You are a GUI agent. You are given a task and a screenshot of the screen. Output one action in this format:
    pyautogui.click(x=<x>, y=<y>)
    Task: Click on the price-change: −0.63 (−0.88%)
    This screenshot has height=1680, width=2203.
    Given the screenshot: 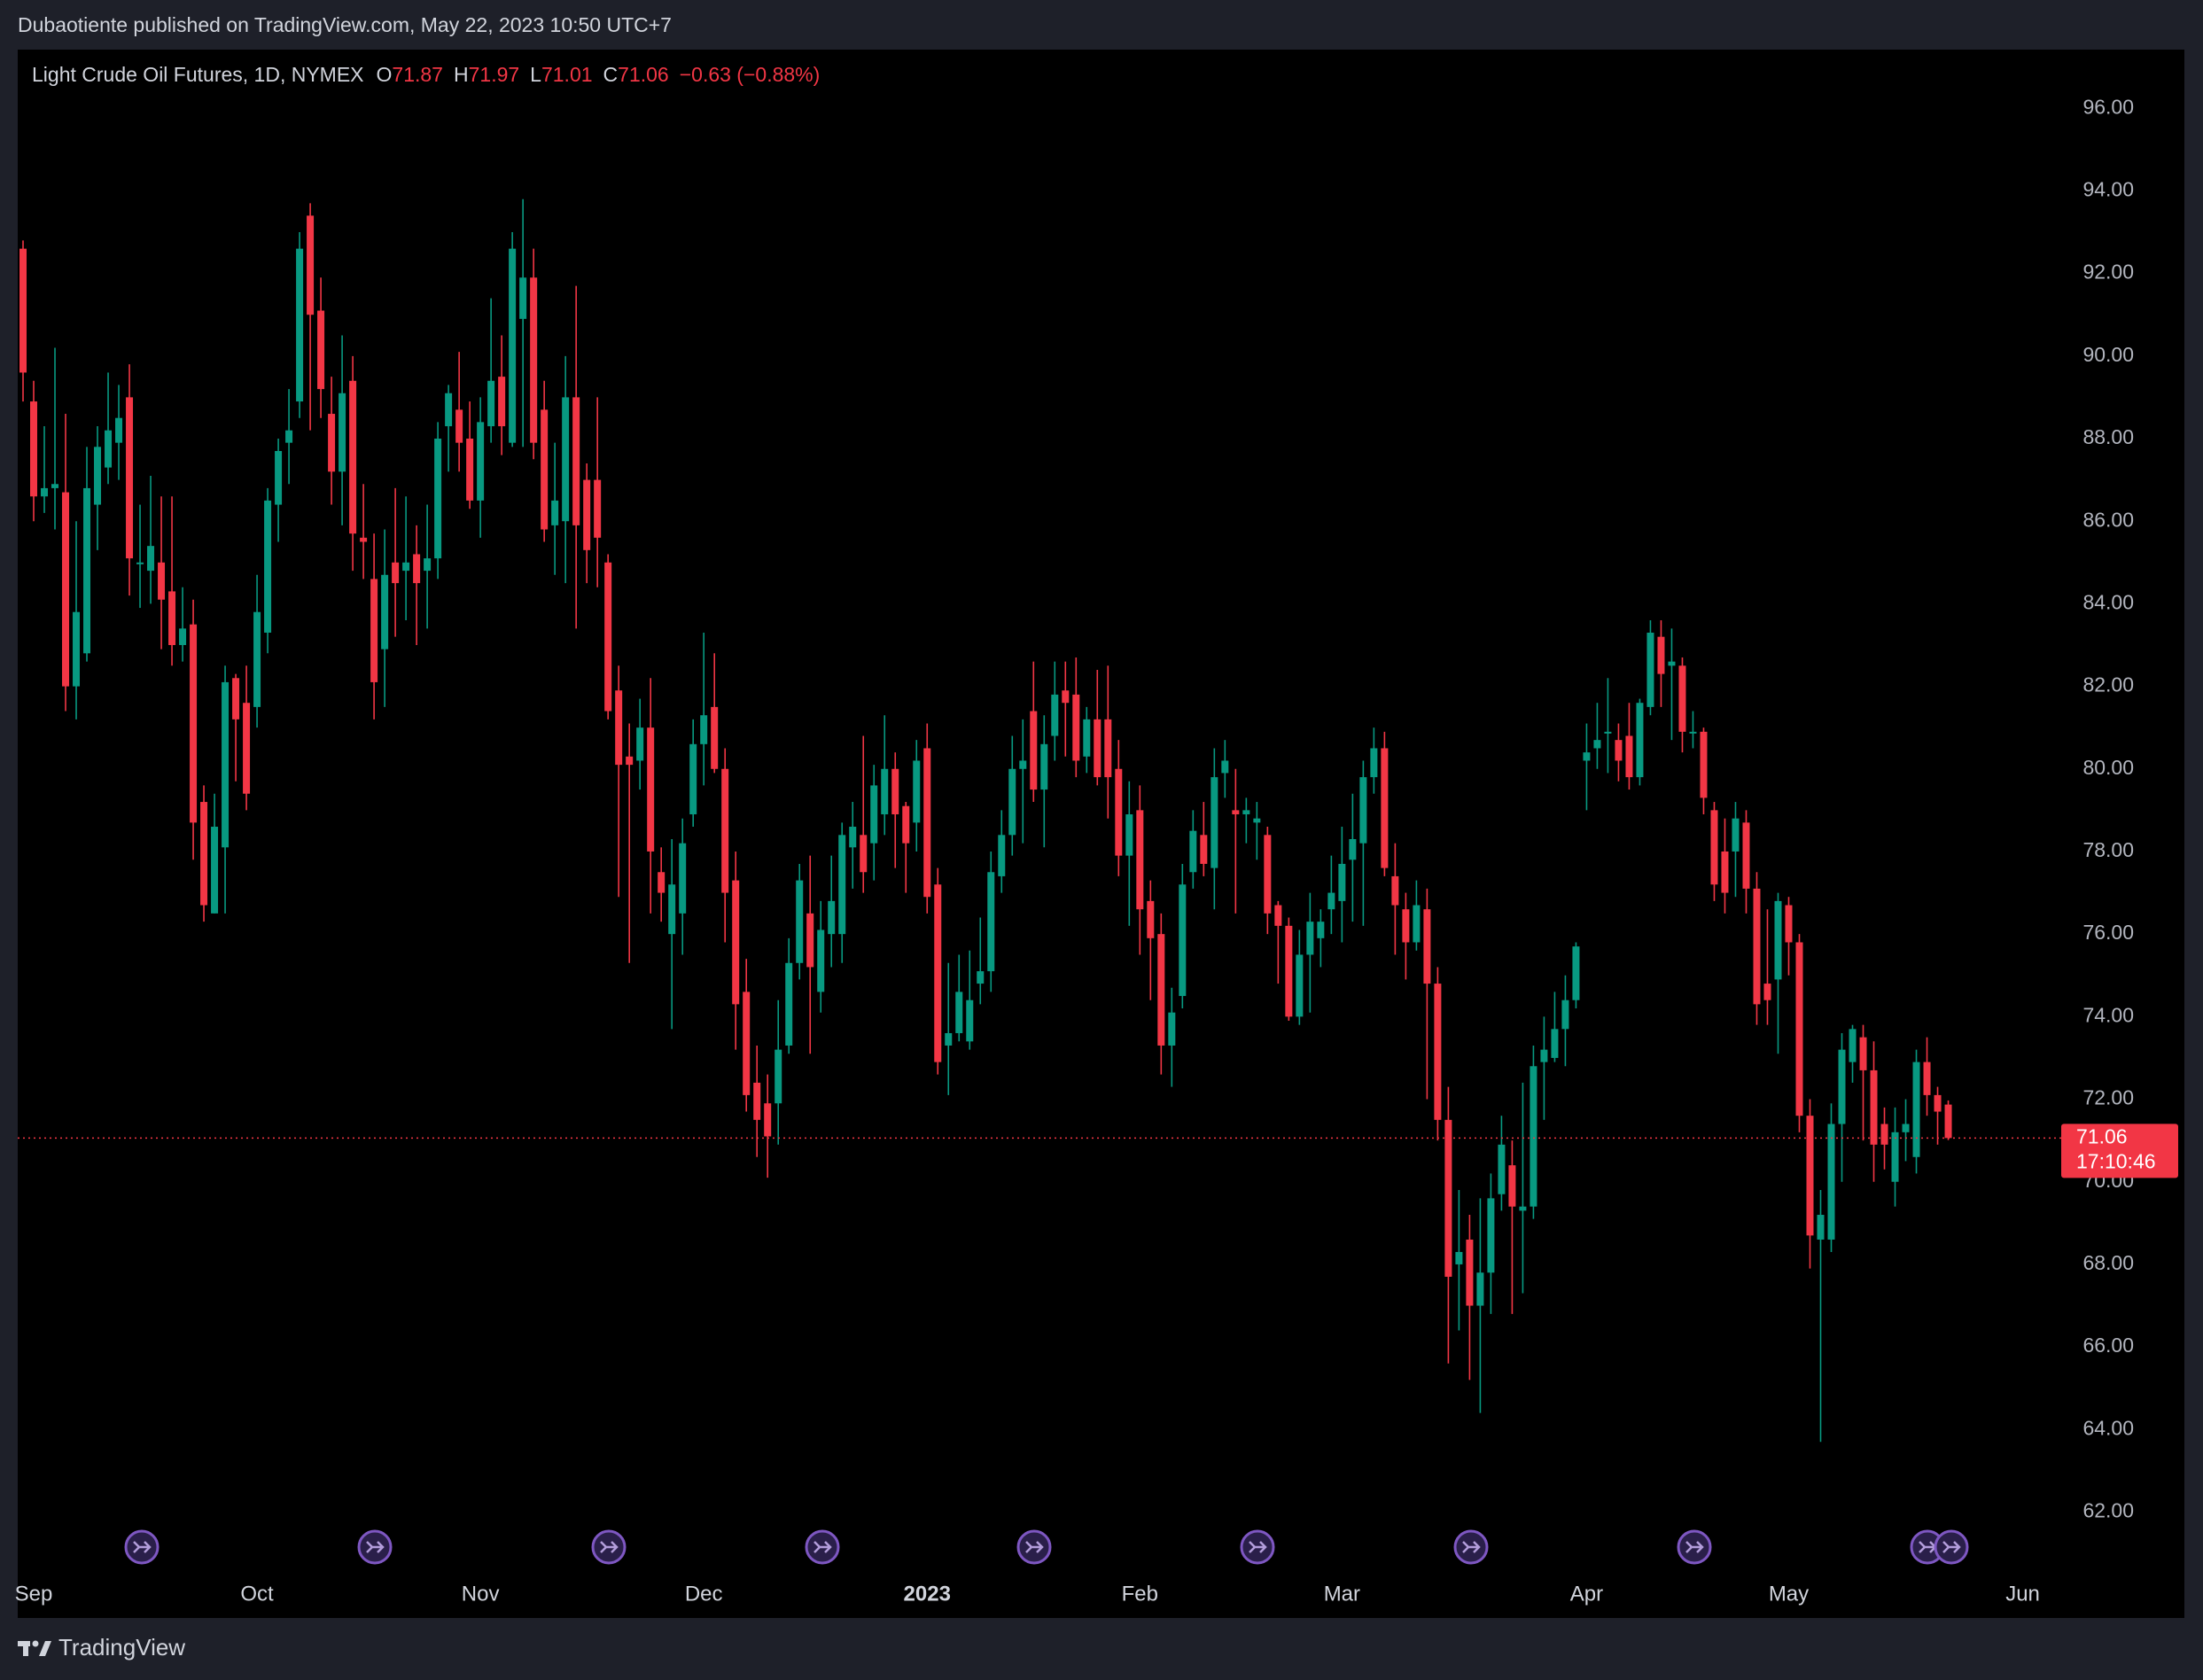 What is the action you would take?
    pyautogui.click(x=751, y=74)
    